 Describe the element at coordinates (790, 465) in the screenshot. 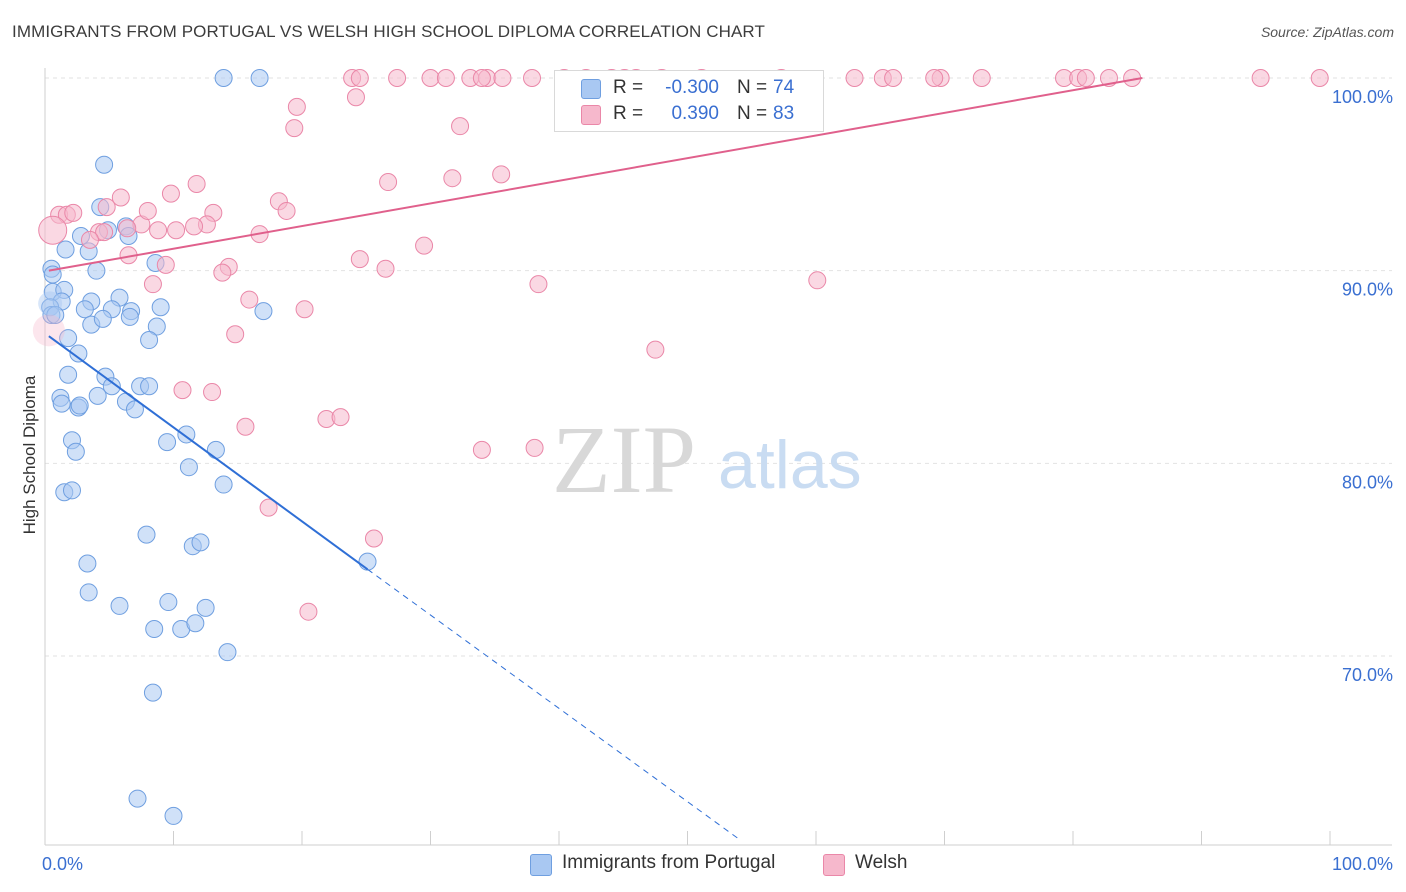

I see `watermark-atlas: atlas` at that location.